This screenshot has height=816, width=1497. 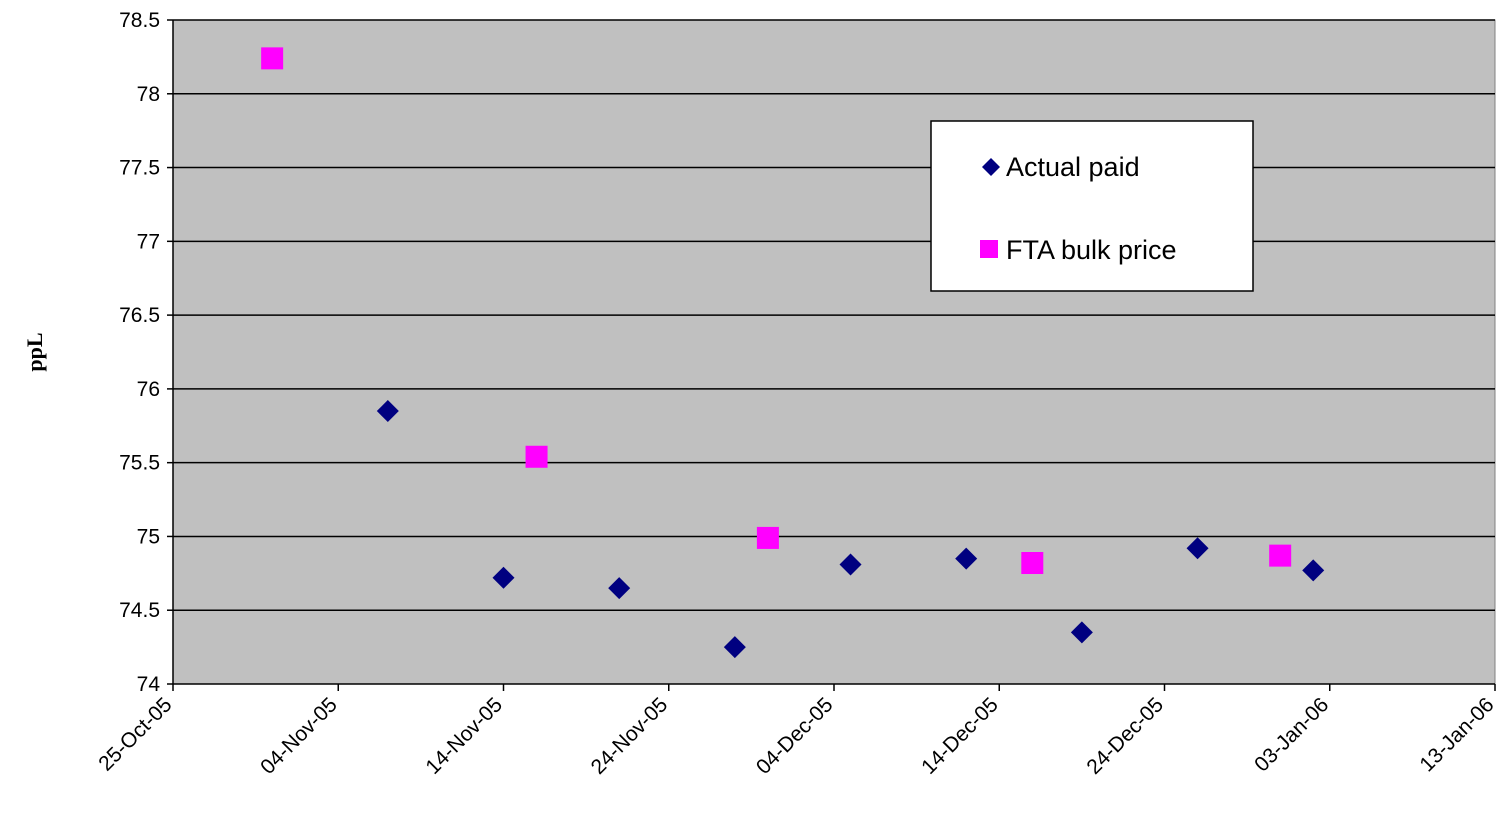 I want to click on x-tick-label: 04-Dec-05, so click(x=795, y=736).